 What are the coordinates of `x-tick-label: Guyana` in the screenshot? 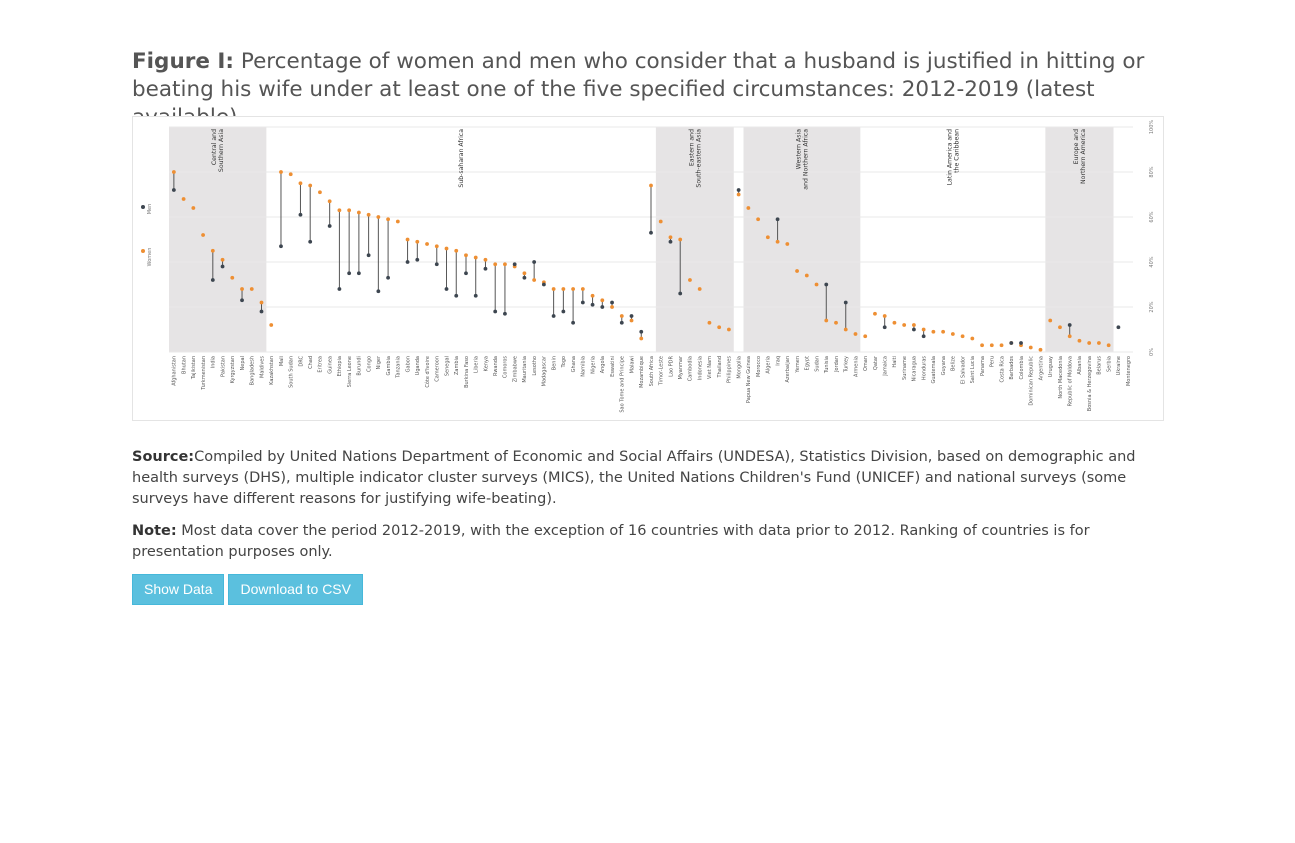 It's located at (944, 365).